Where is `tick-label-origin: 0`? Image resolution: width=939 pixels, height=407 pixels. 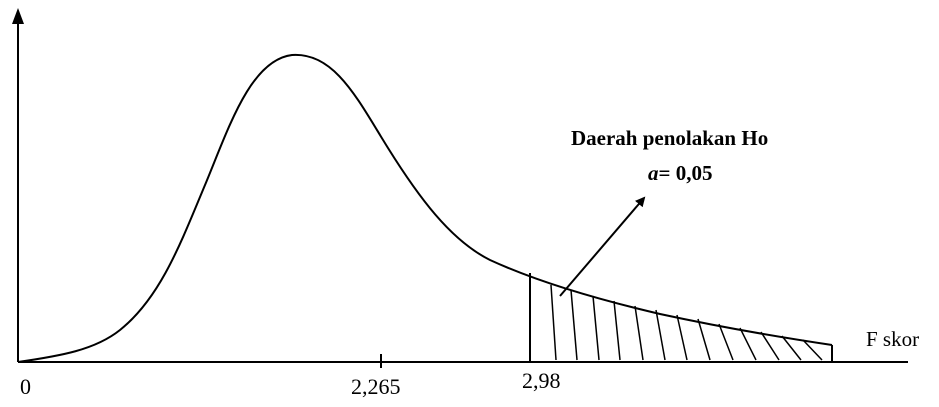 tick-label-origin: 0 is located at coordinates (25, 386).